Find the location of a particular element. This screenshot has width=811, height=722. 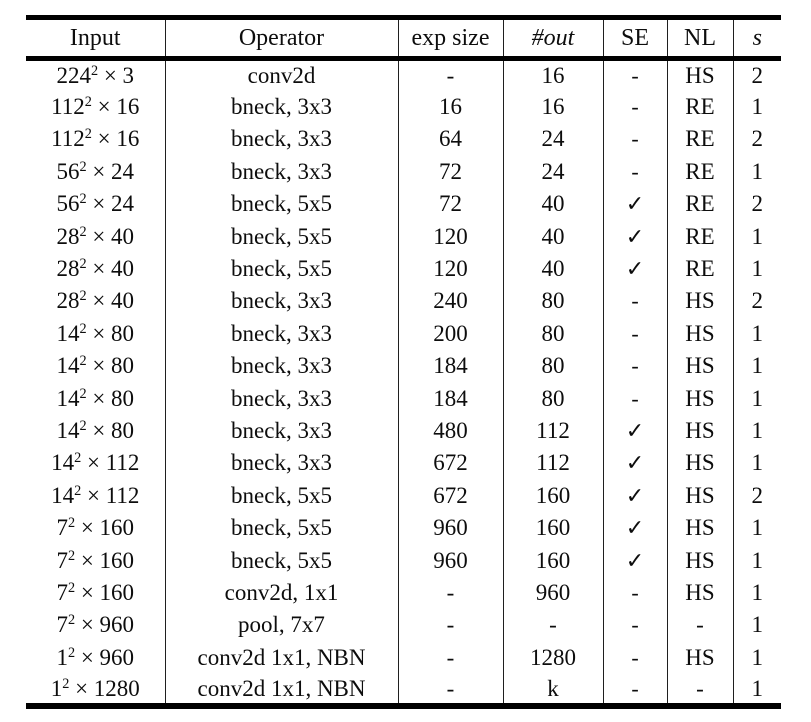

table-row: 12 × 1280 conv2d 1x1, NBN - k - -1 is located at coordinates (403, 690).